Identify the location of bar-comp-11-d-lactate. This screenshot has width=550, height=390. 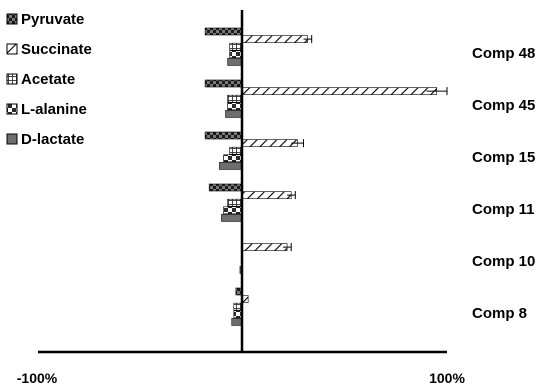
(232, 218).